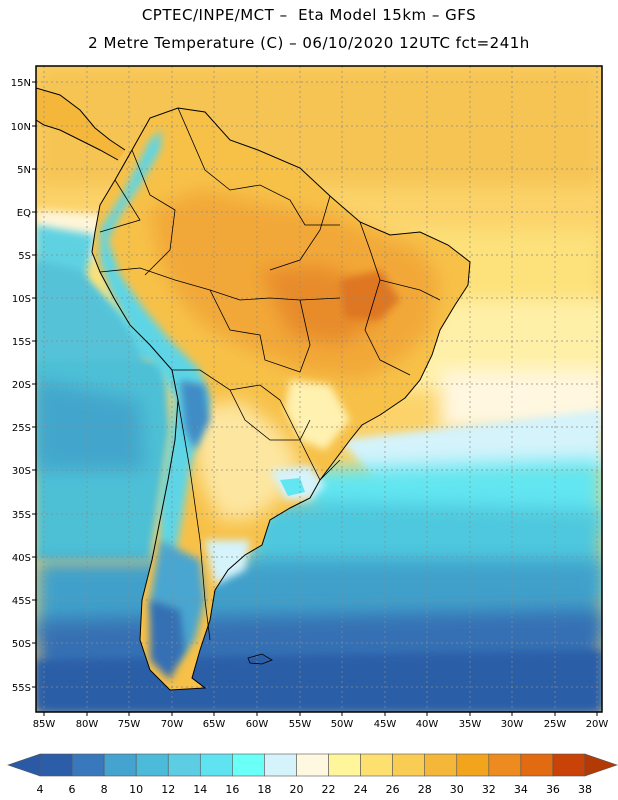 The width and height of the screenshot is (618, 800). I want to click on colorbar-tick-label: 20, so click(296, 789).